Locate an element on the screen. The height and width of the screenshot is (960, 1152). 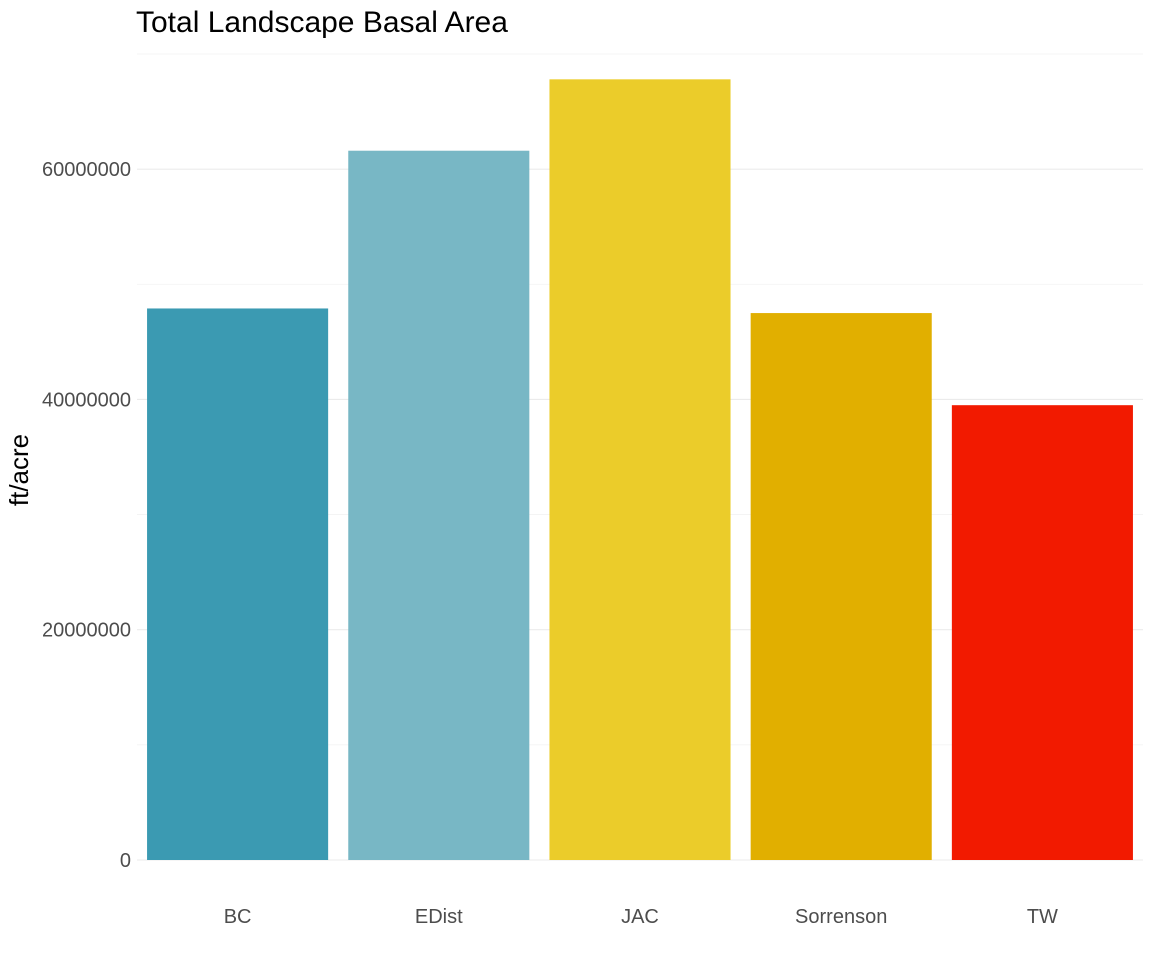
x-tick-label: JAC is located at coordinates (640, 917).